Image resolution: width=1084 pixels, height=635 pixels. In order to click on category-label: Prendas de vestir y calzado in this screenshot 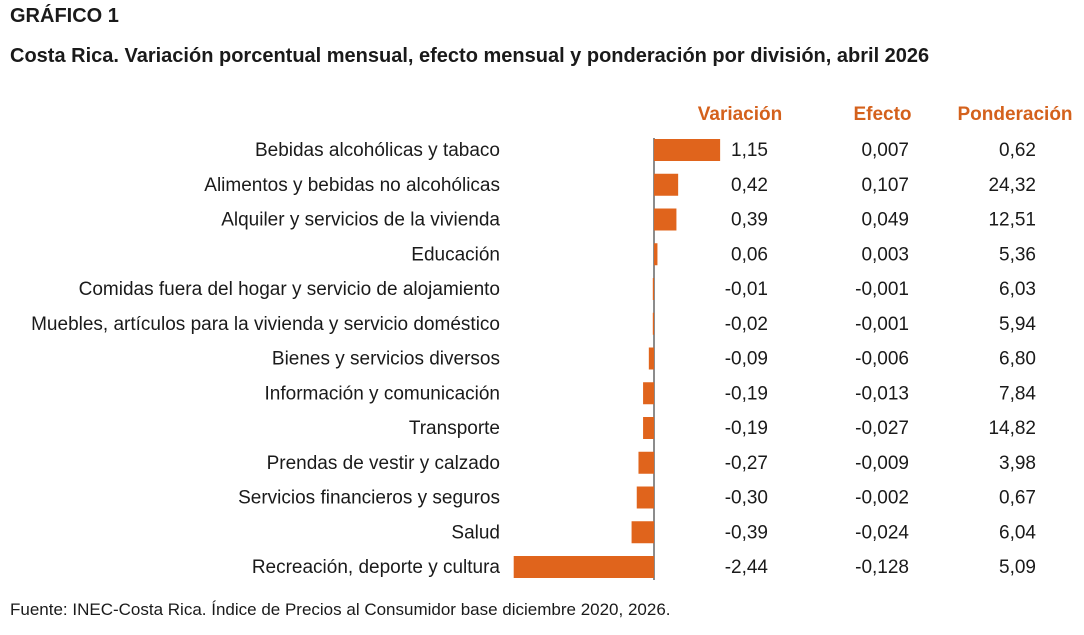, I will do `click(383, 463)`.